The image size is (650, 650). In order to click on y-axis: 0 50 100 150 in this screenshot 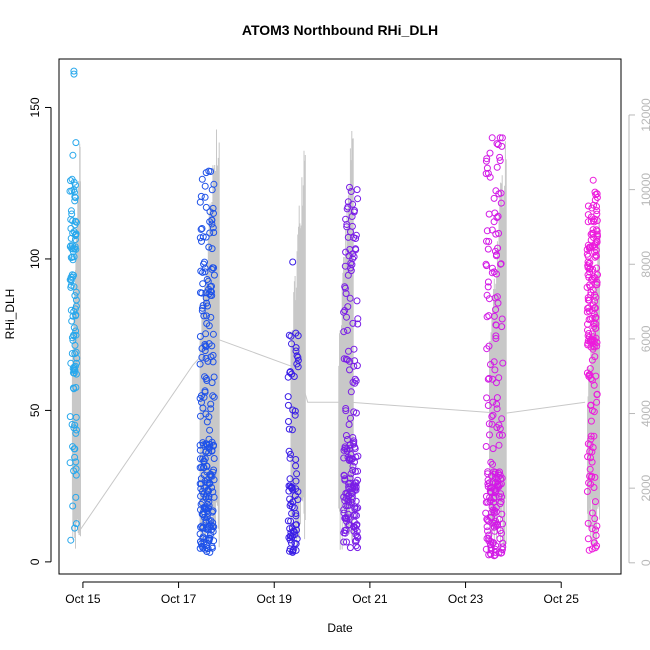, I will do `click(40, 331)`.